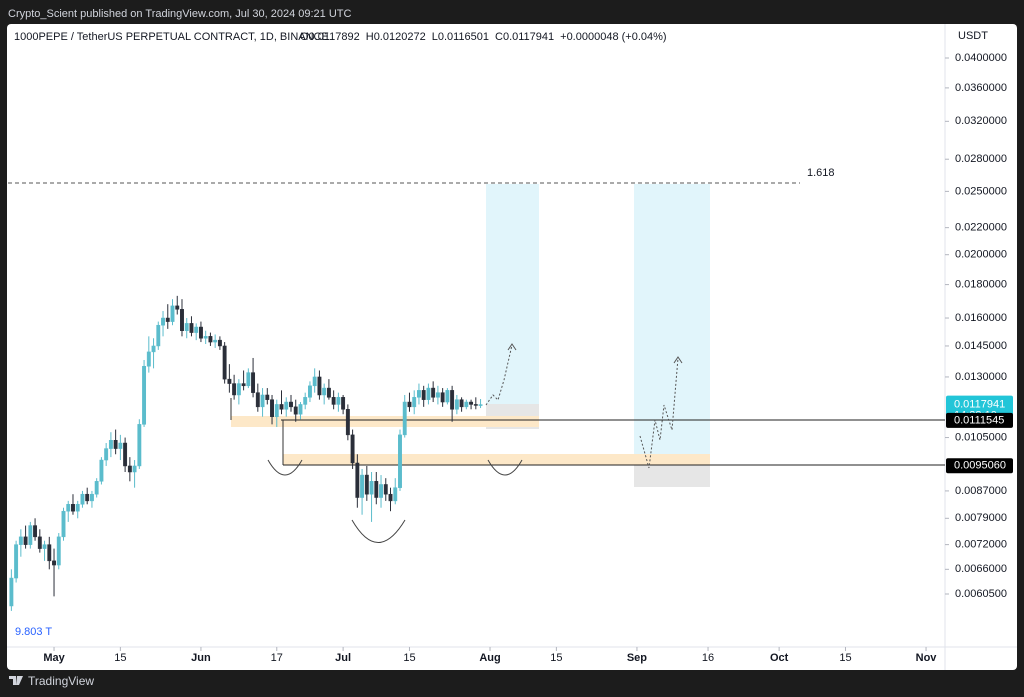 The image size is (1024, 697). Describe the element at coordinates (396, 37) in the screenshot. I see `ohlc-value: H0.0120272` at that location.